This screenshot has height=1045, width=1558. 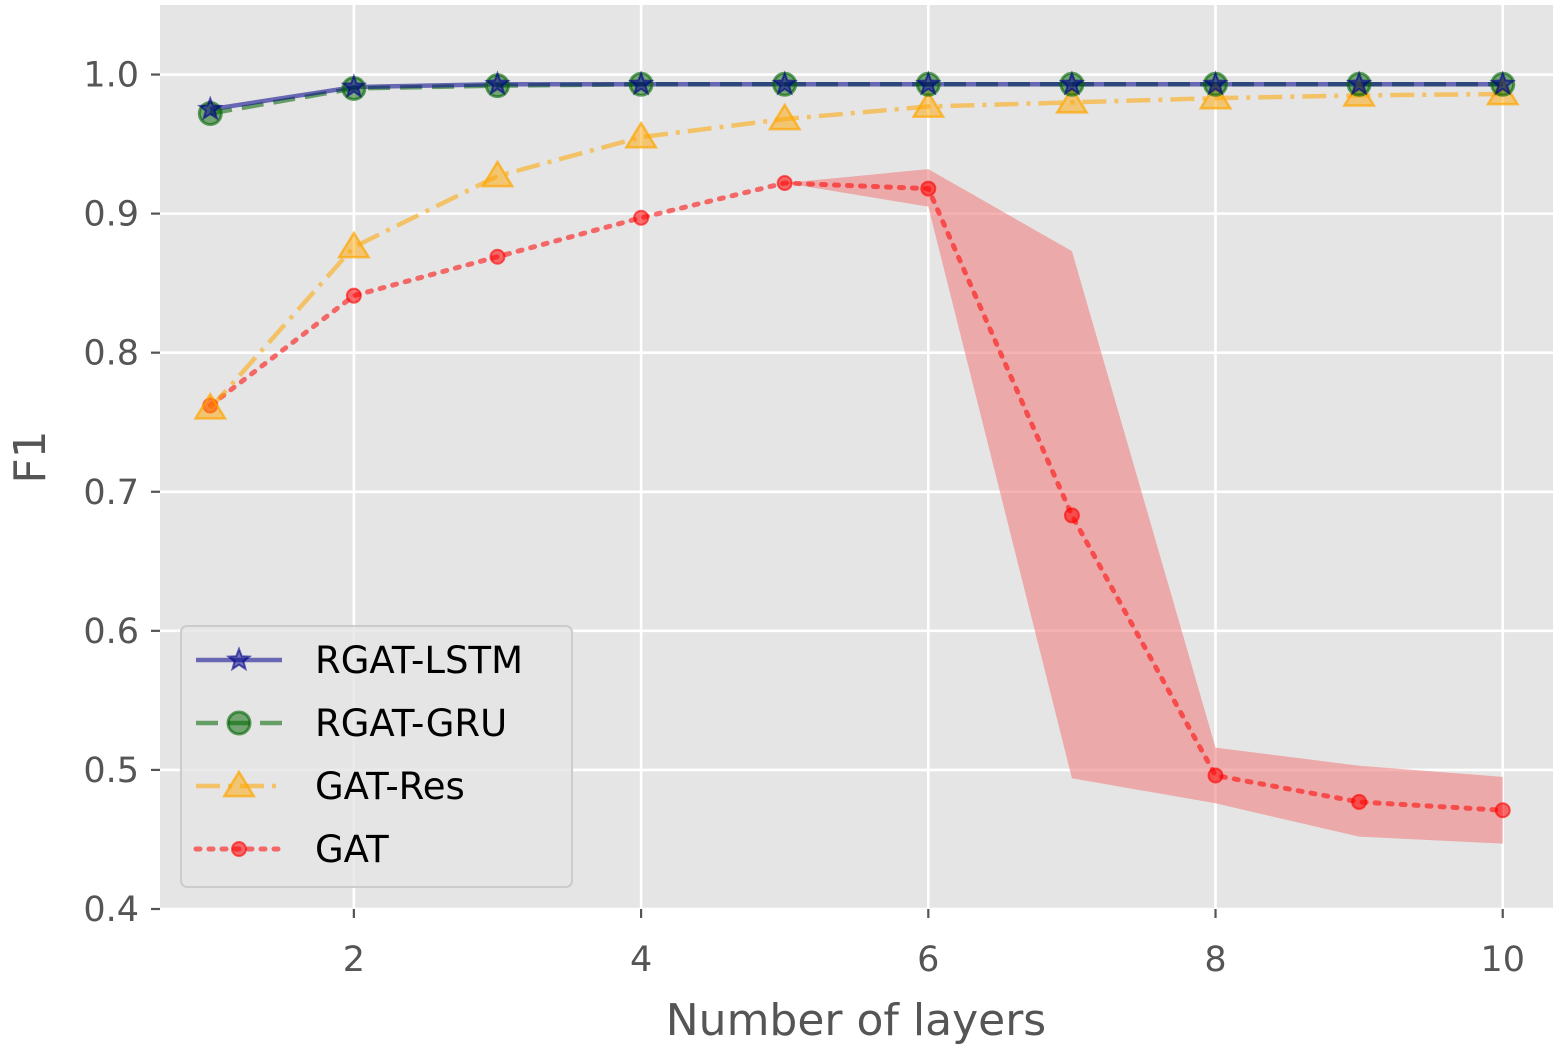 I want to click on legend-label-gat-res: GAT-Res, so click(x=390, y=786).